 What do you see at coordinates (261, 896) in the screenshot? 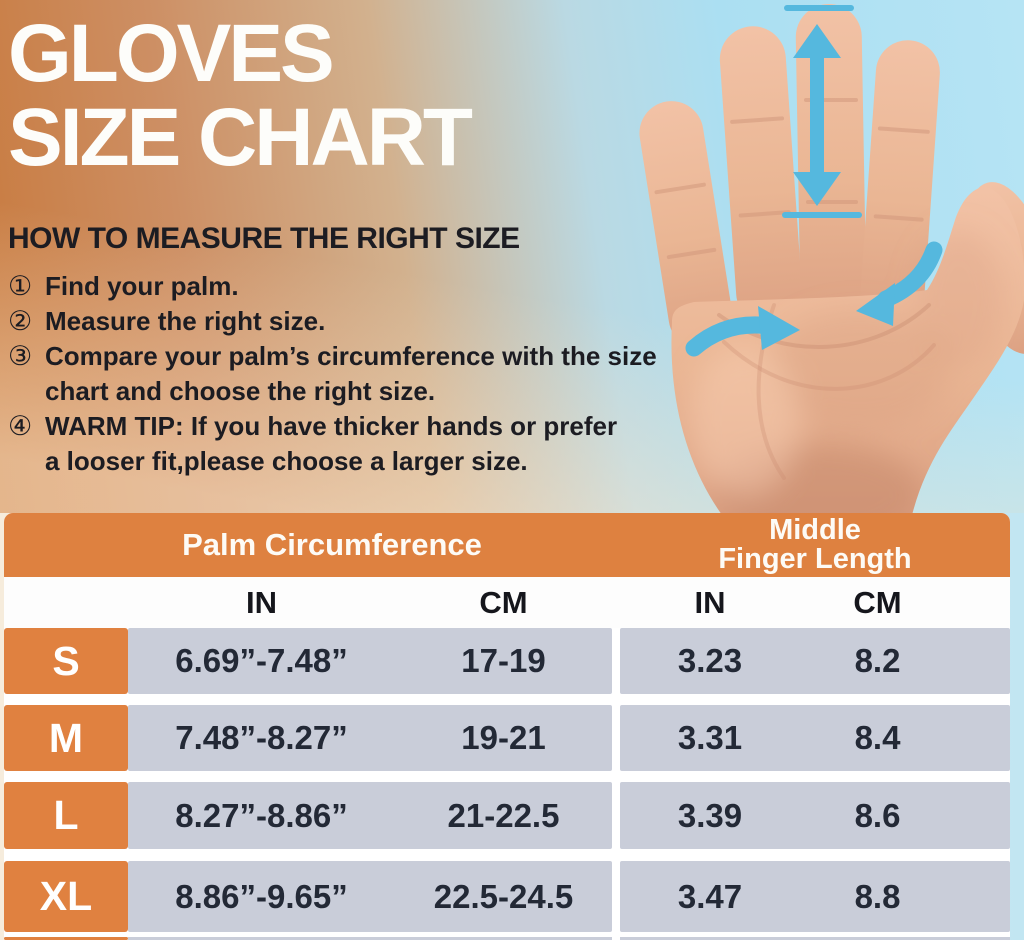
I see `palm-in-value: 8.86”-9.65”` at bounding box center [261, 896].